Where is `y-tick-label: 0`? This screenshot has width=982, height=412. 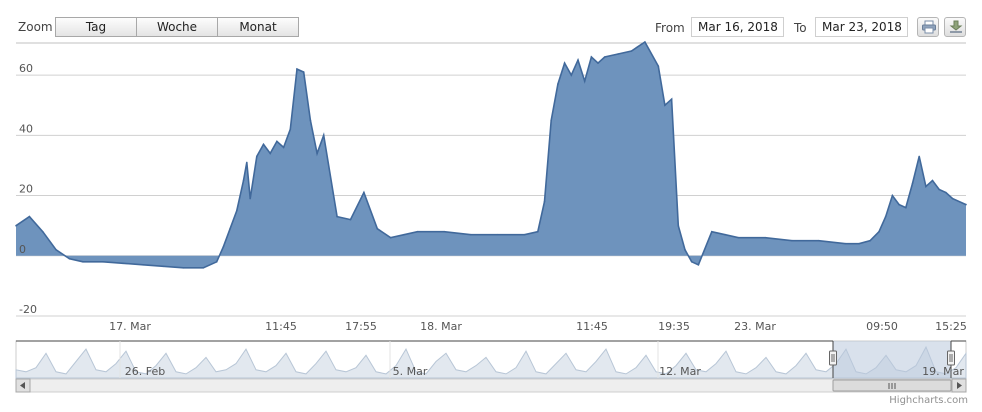
y-tick-label: 0 is located at coordinates (22, 249).